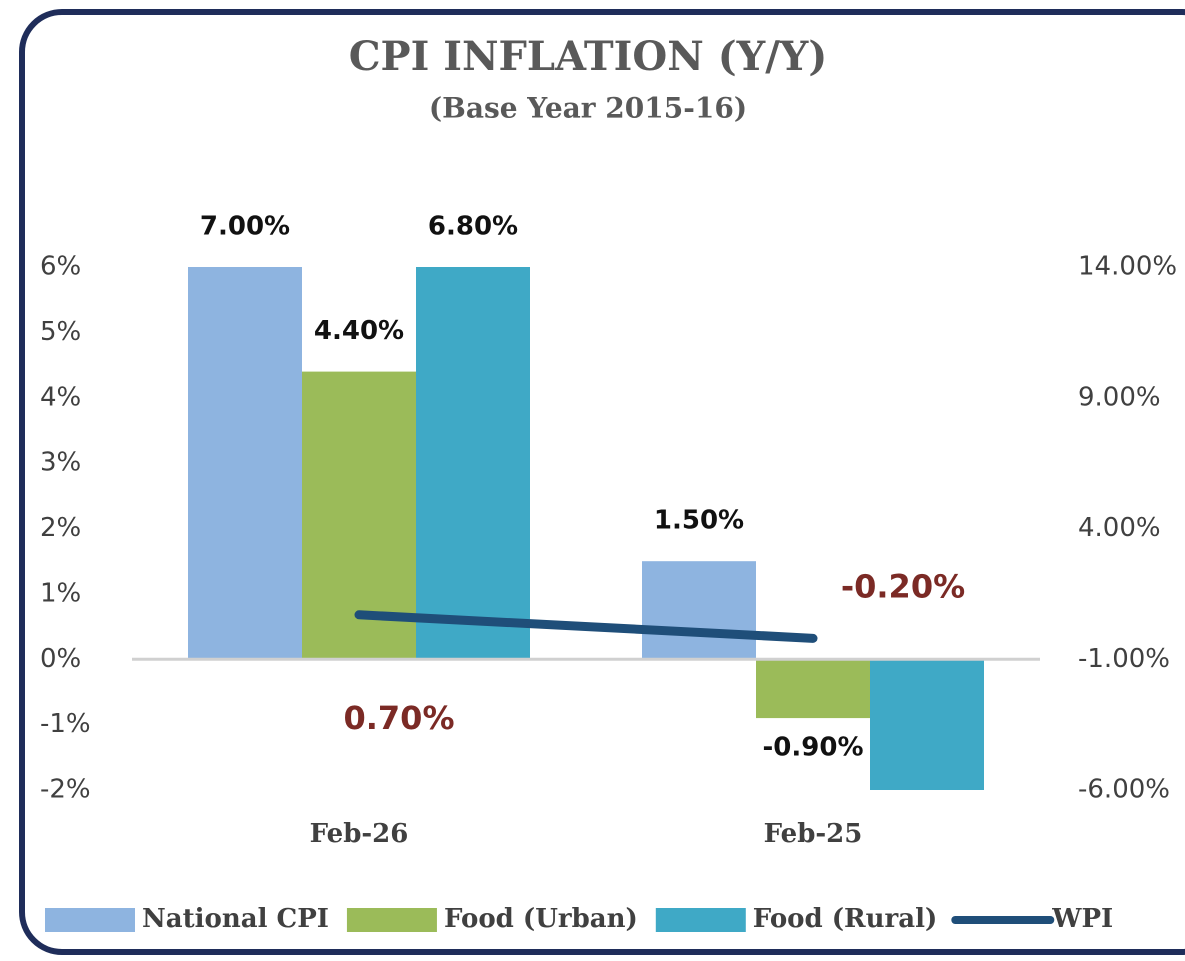 Image resolution: width=1185 pixels, height=961 pixels. What do you see at coordinates (1119, 397) in the screenshot?
I see `y2-tick-label: 9.00%` at bounding box center [1119, 397].